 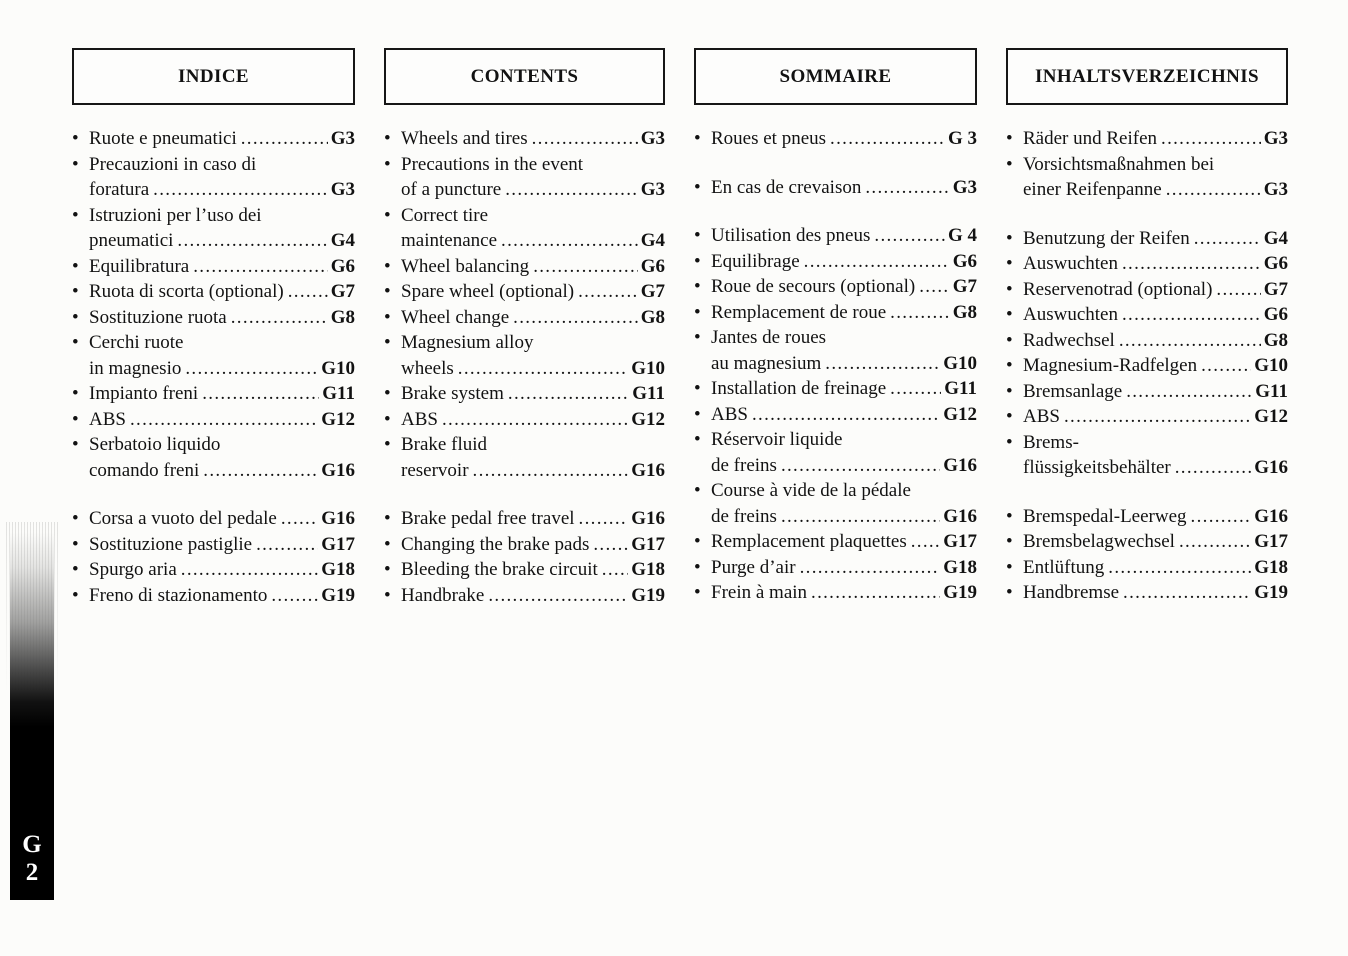 I want to click on toc-entry: • Remplacement plaquettes G17, so click(x=835, y=542).